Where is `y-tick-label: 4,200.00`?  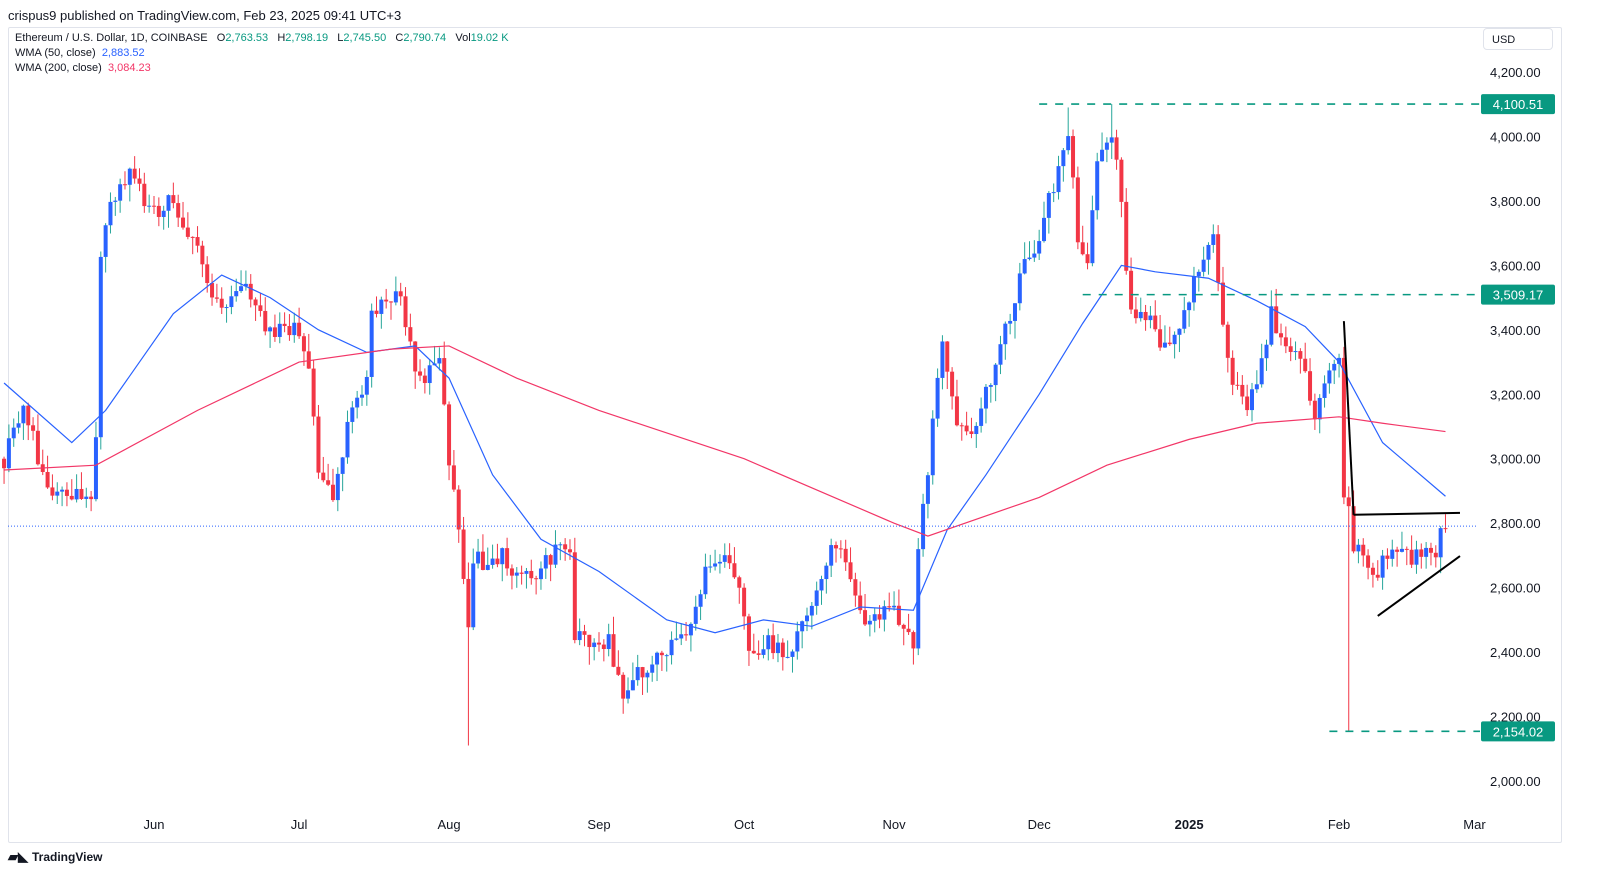 y-tick-label: 4,200.00 is located at coordinates (1515, 72).